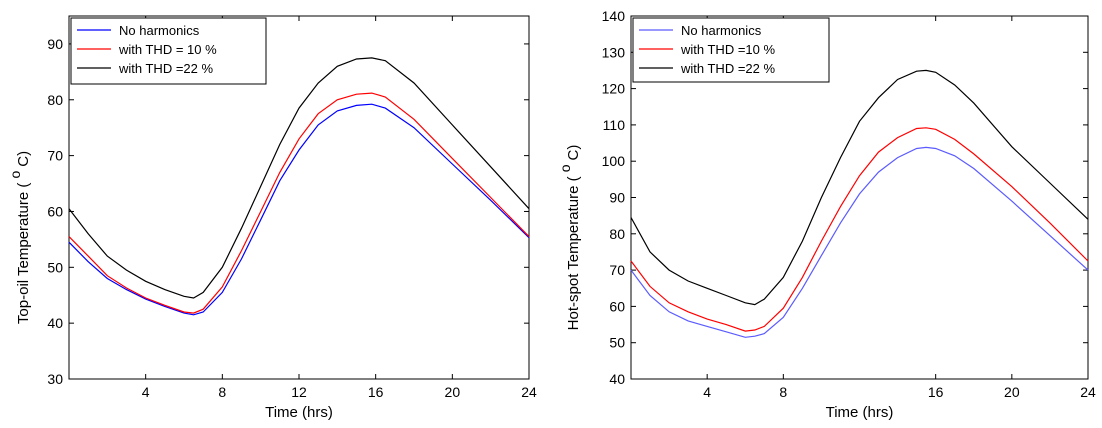 This screenshot has height=428, width=1102. I want to click on y-axis-label: Top-oil Temperature ( o C), so click(19, 237).